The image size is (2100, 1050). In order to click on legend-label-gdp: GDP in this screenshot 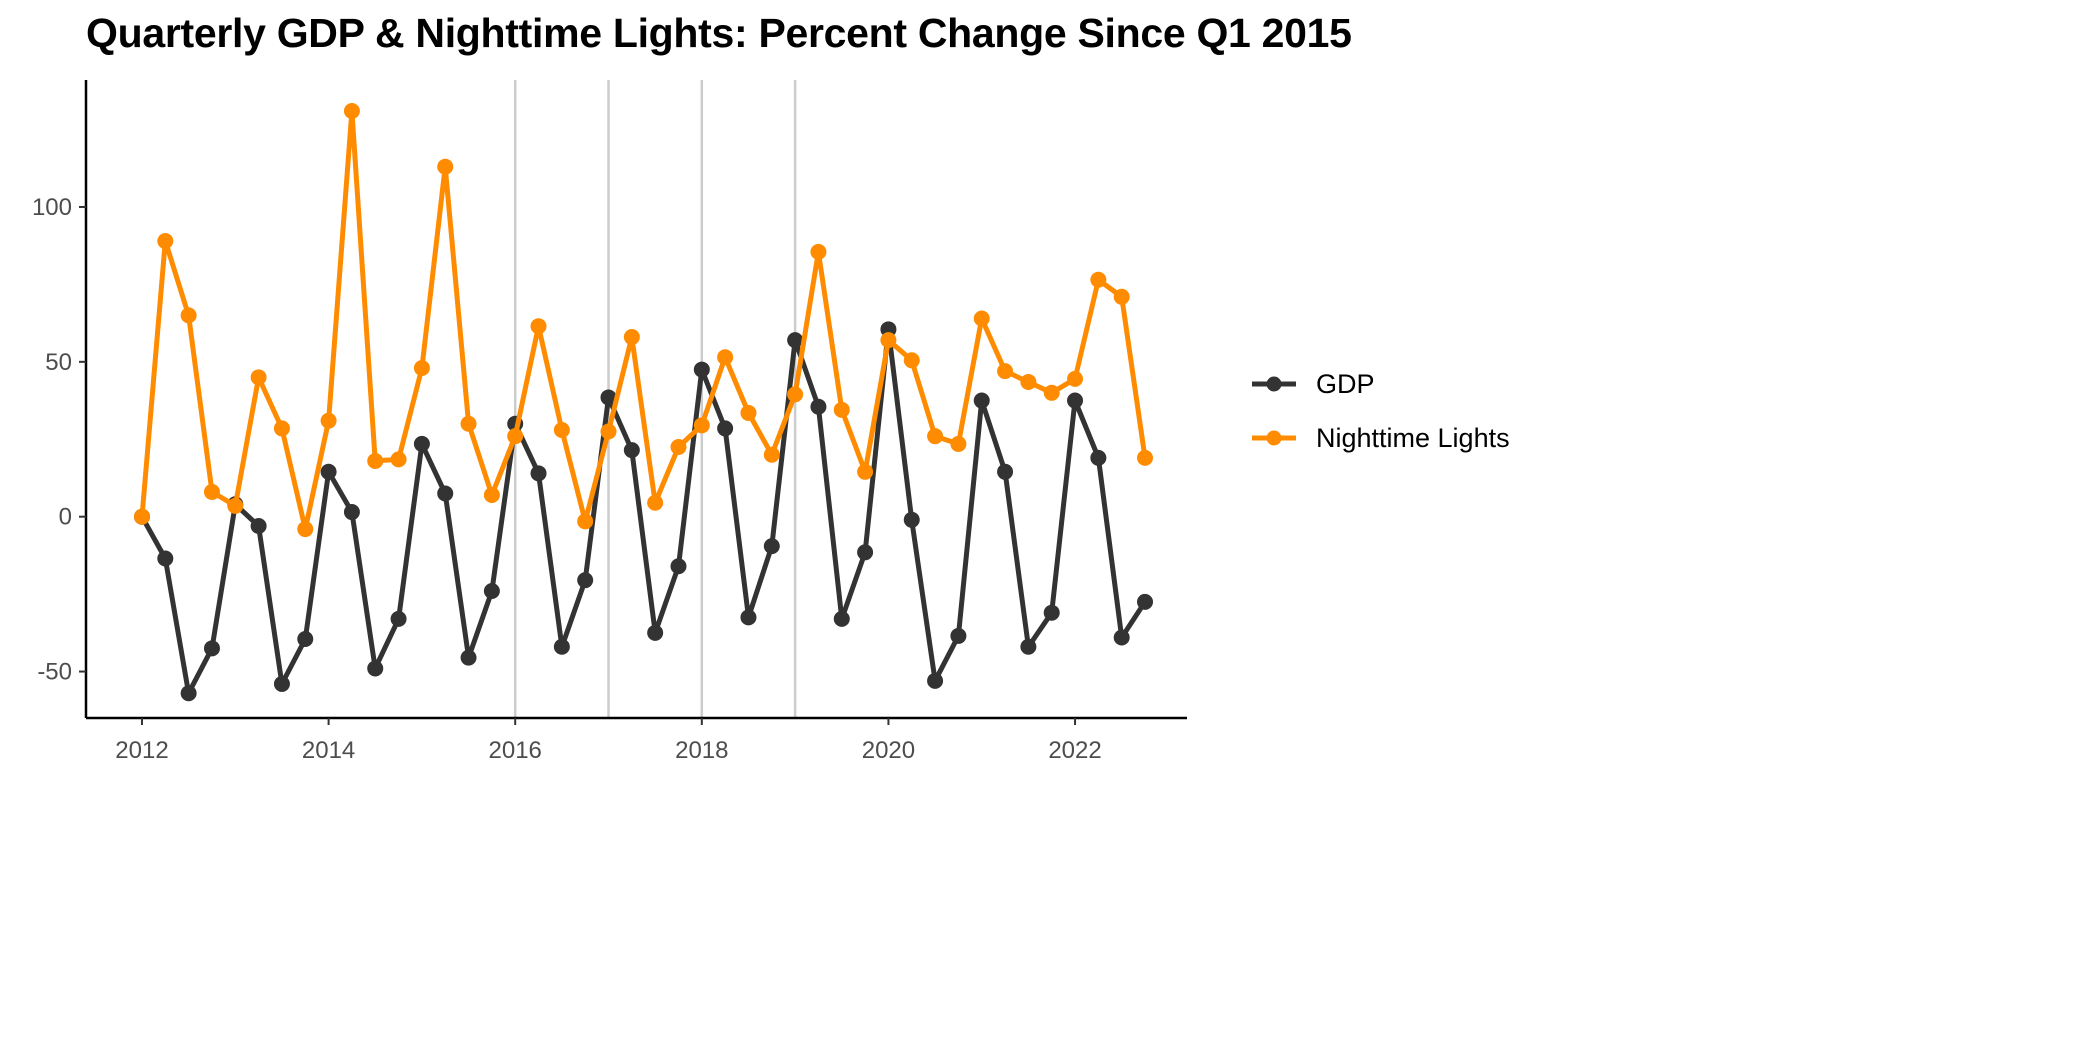, I will do `click(1345, 384)`.